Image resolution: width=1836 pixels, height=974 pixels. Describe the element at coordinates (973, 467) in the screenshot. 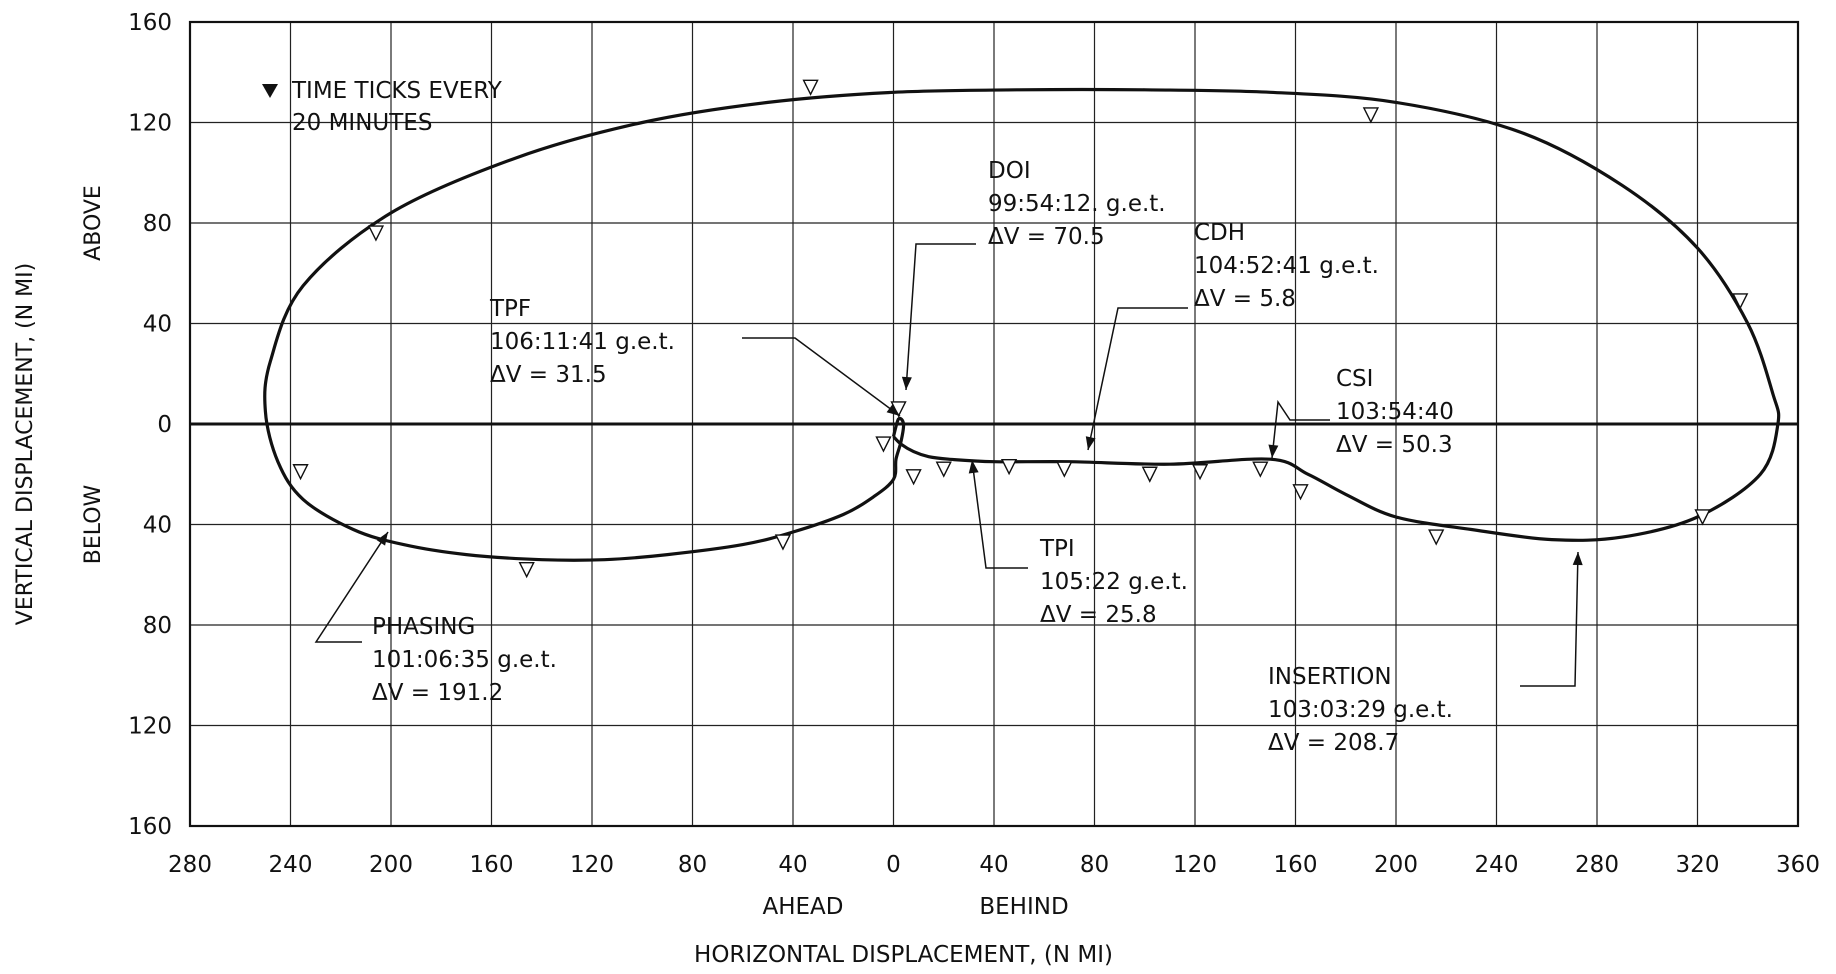

I see `tpi-leader-arrowhead` at that location.